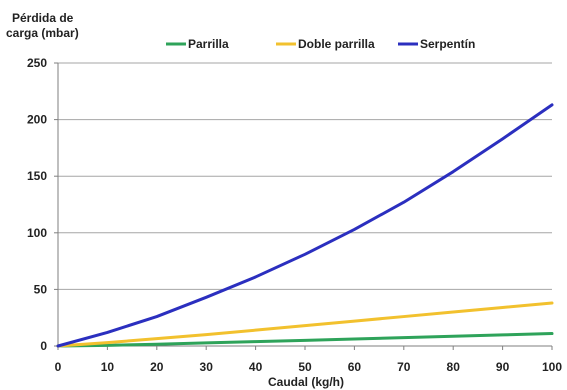 This screenshot has width=567, height=390. What do you see at coordinates (454, 367) in the screenshot?
I see `x-tick-label-80: 80` at bounding box center [454, 367].